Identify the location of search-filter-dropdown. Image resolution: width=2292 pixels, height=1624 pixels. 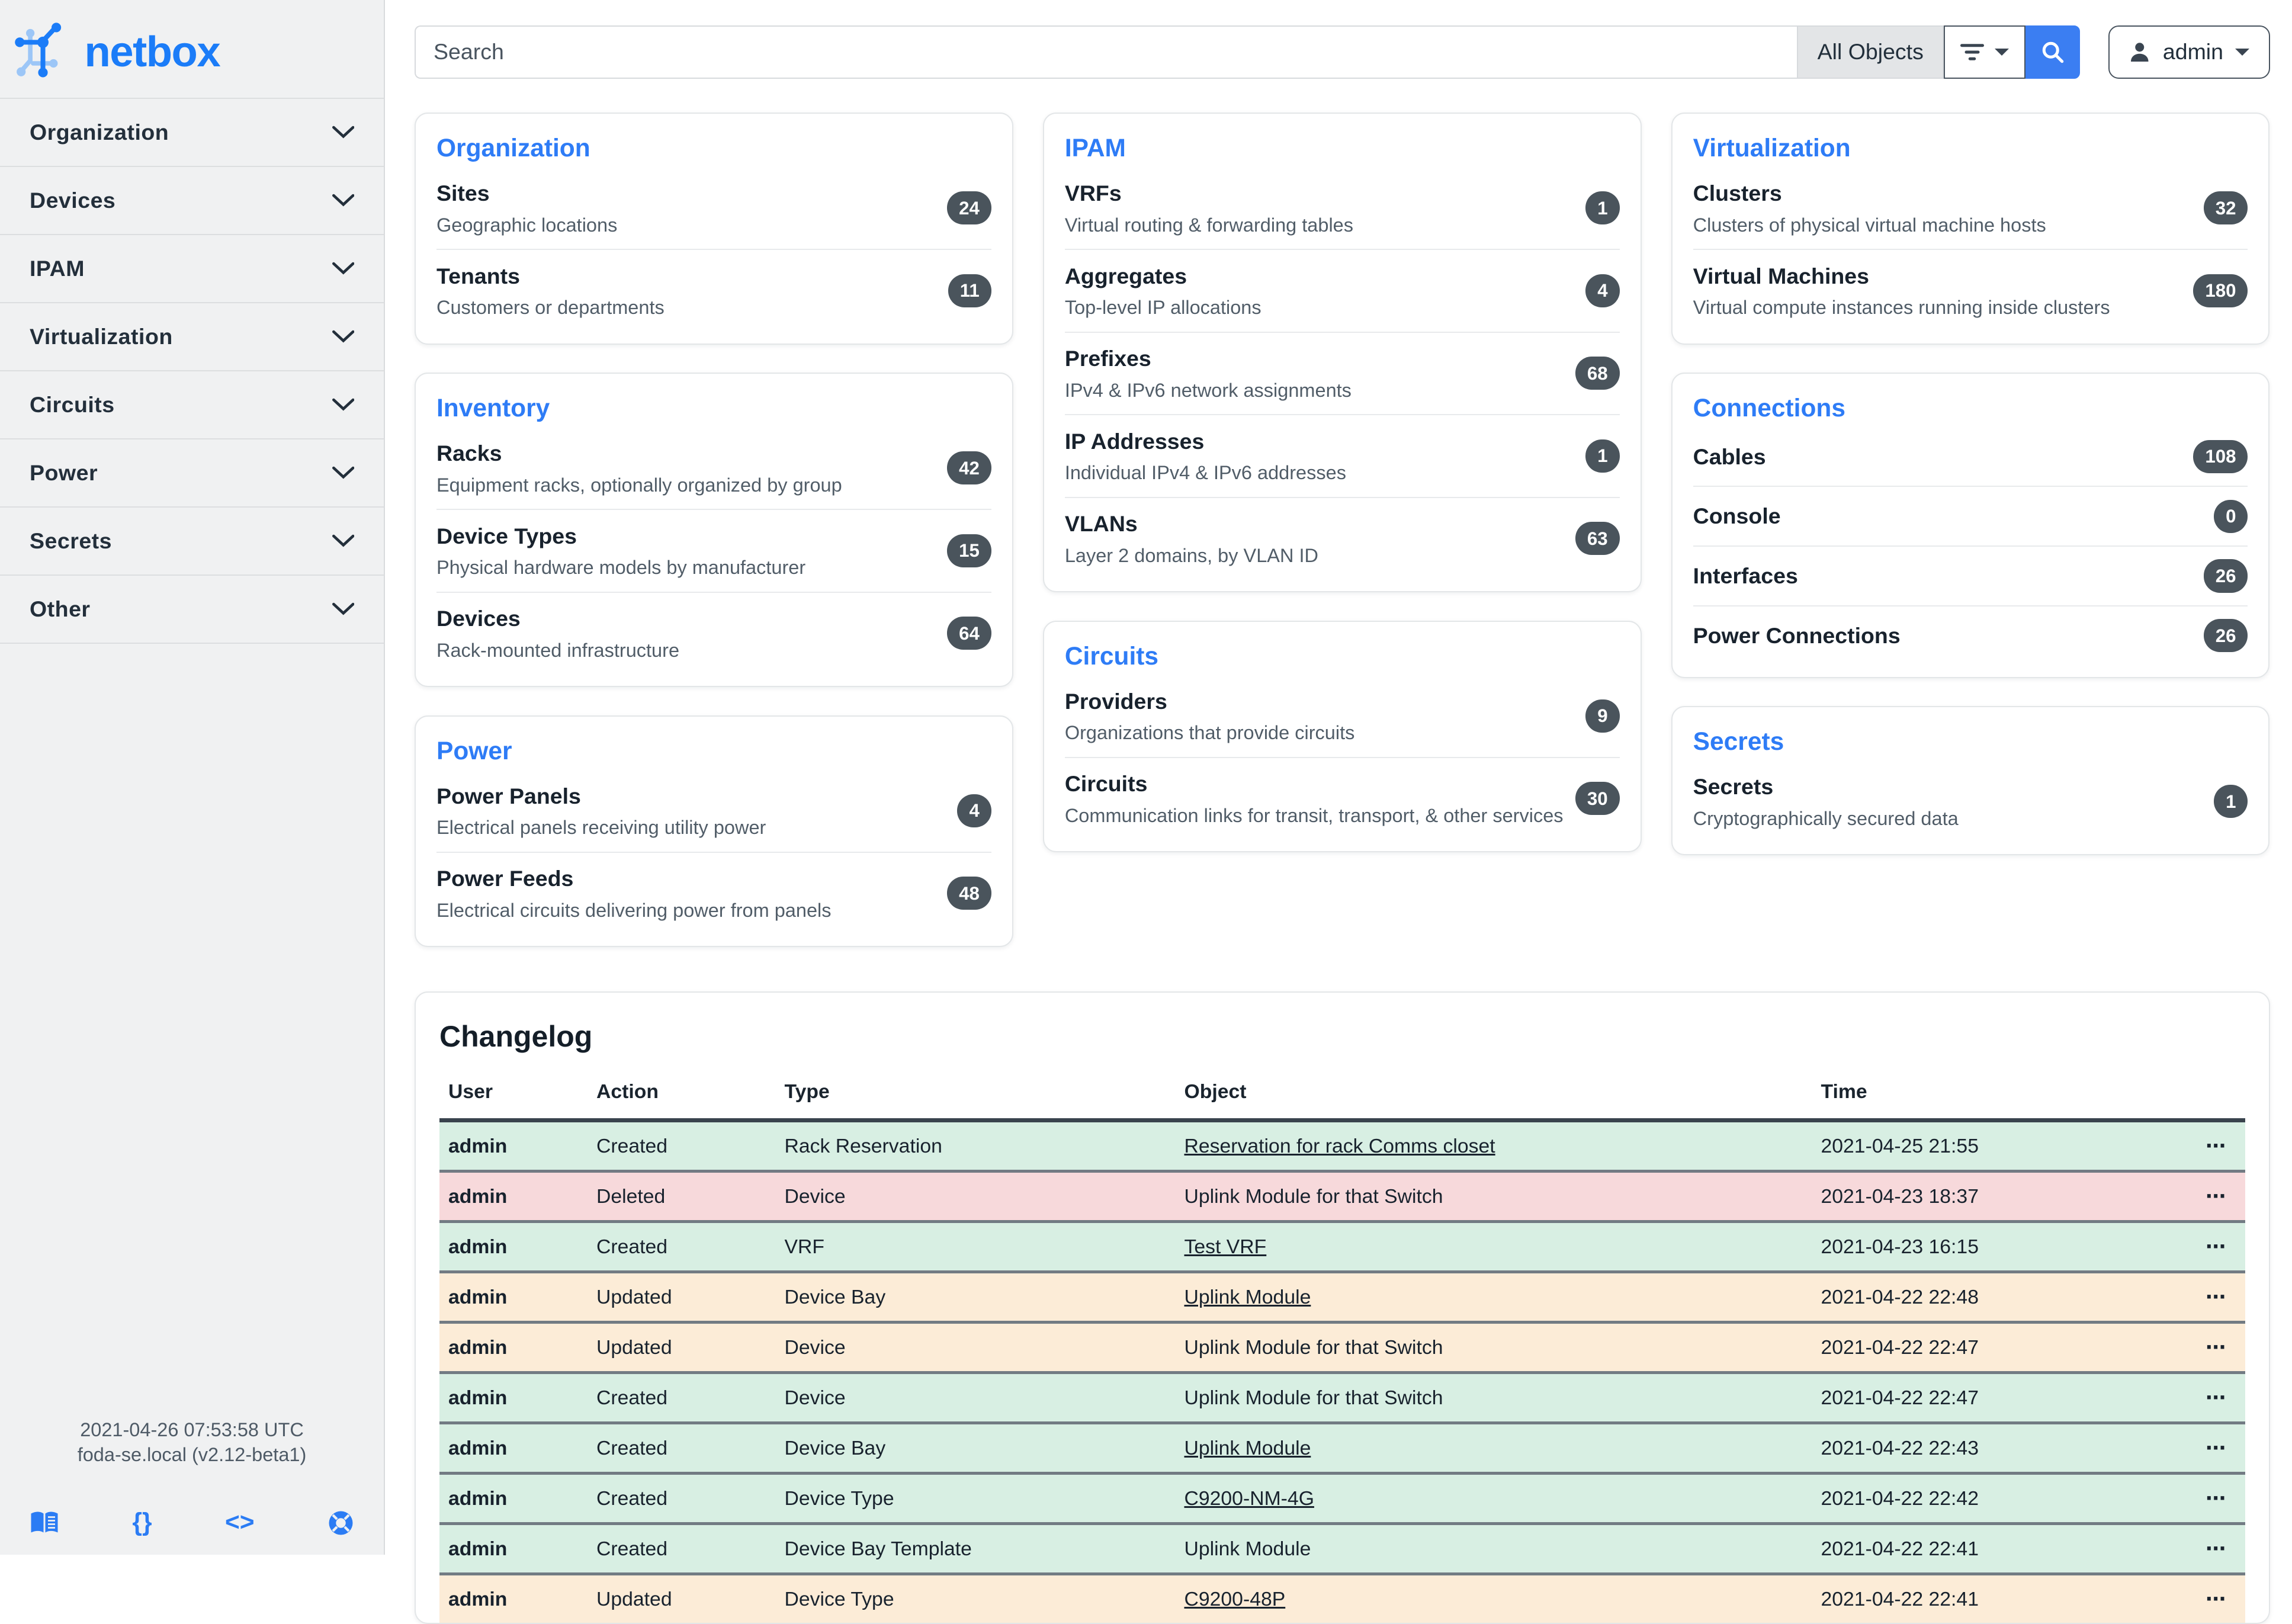
(1984, 52).